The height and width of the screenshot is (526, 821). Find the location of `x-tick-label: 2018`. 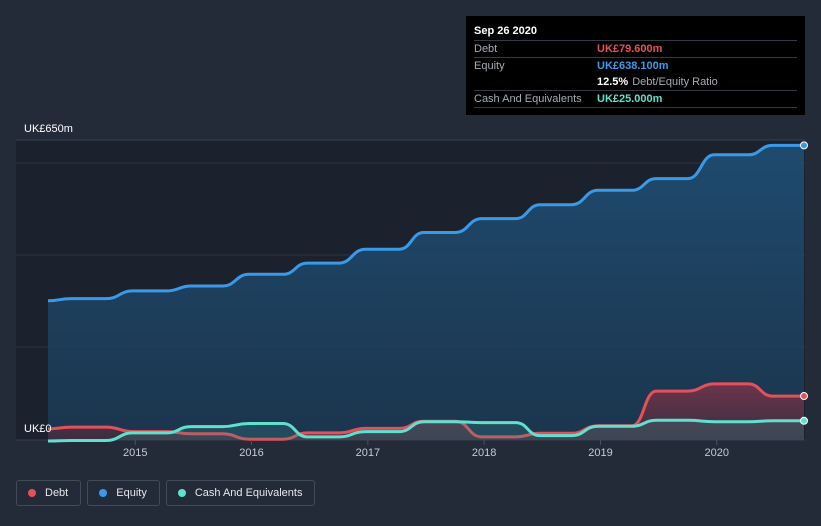

x-tick-label: 2018 is located at coordinates (484, 453).